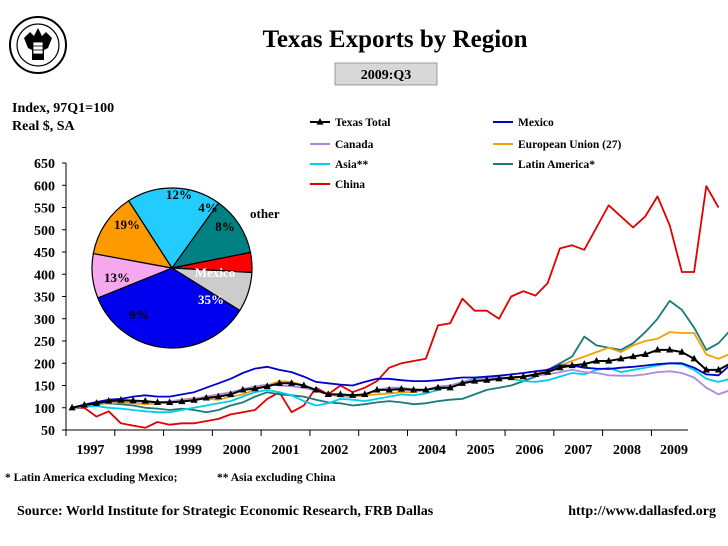  Describe the element at coordinates (44, 209) in the screenshot. I see `y-tick-label: 550` at that location.